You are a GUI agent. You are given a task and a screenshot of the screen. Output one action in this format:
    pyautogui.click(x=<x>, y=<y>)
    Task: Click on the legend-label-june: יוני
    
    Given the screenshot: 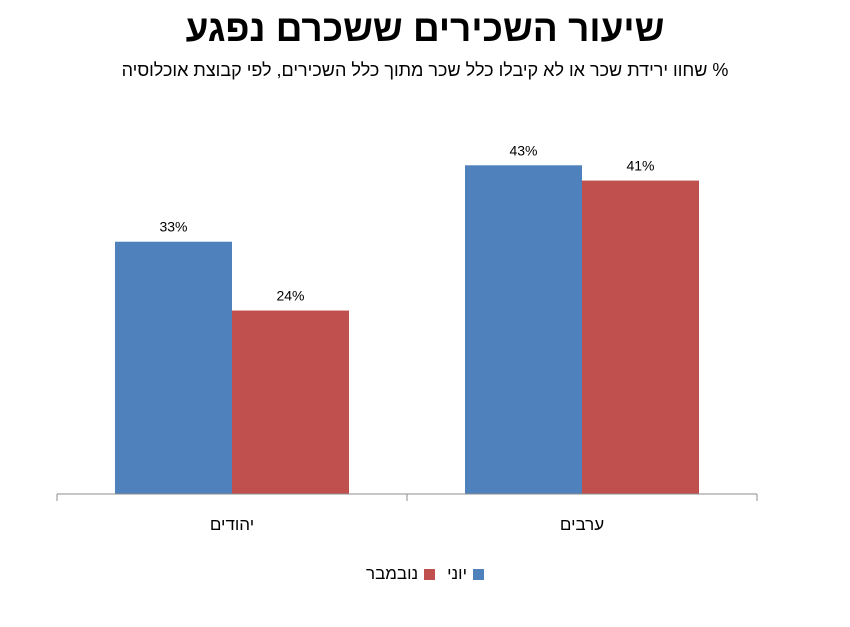 What is the action you would take?
    pyautogui.click(x=457, y=573)
    